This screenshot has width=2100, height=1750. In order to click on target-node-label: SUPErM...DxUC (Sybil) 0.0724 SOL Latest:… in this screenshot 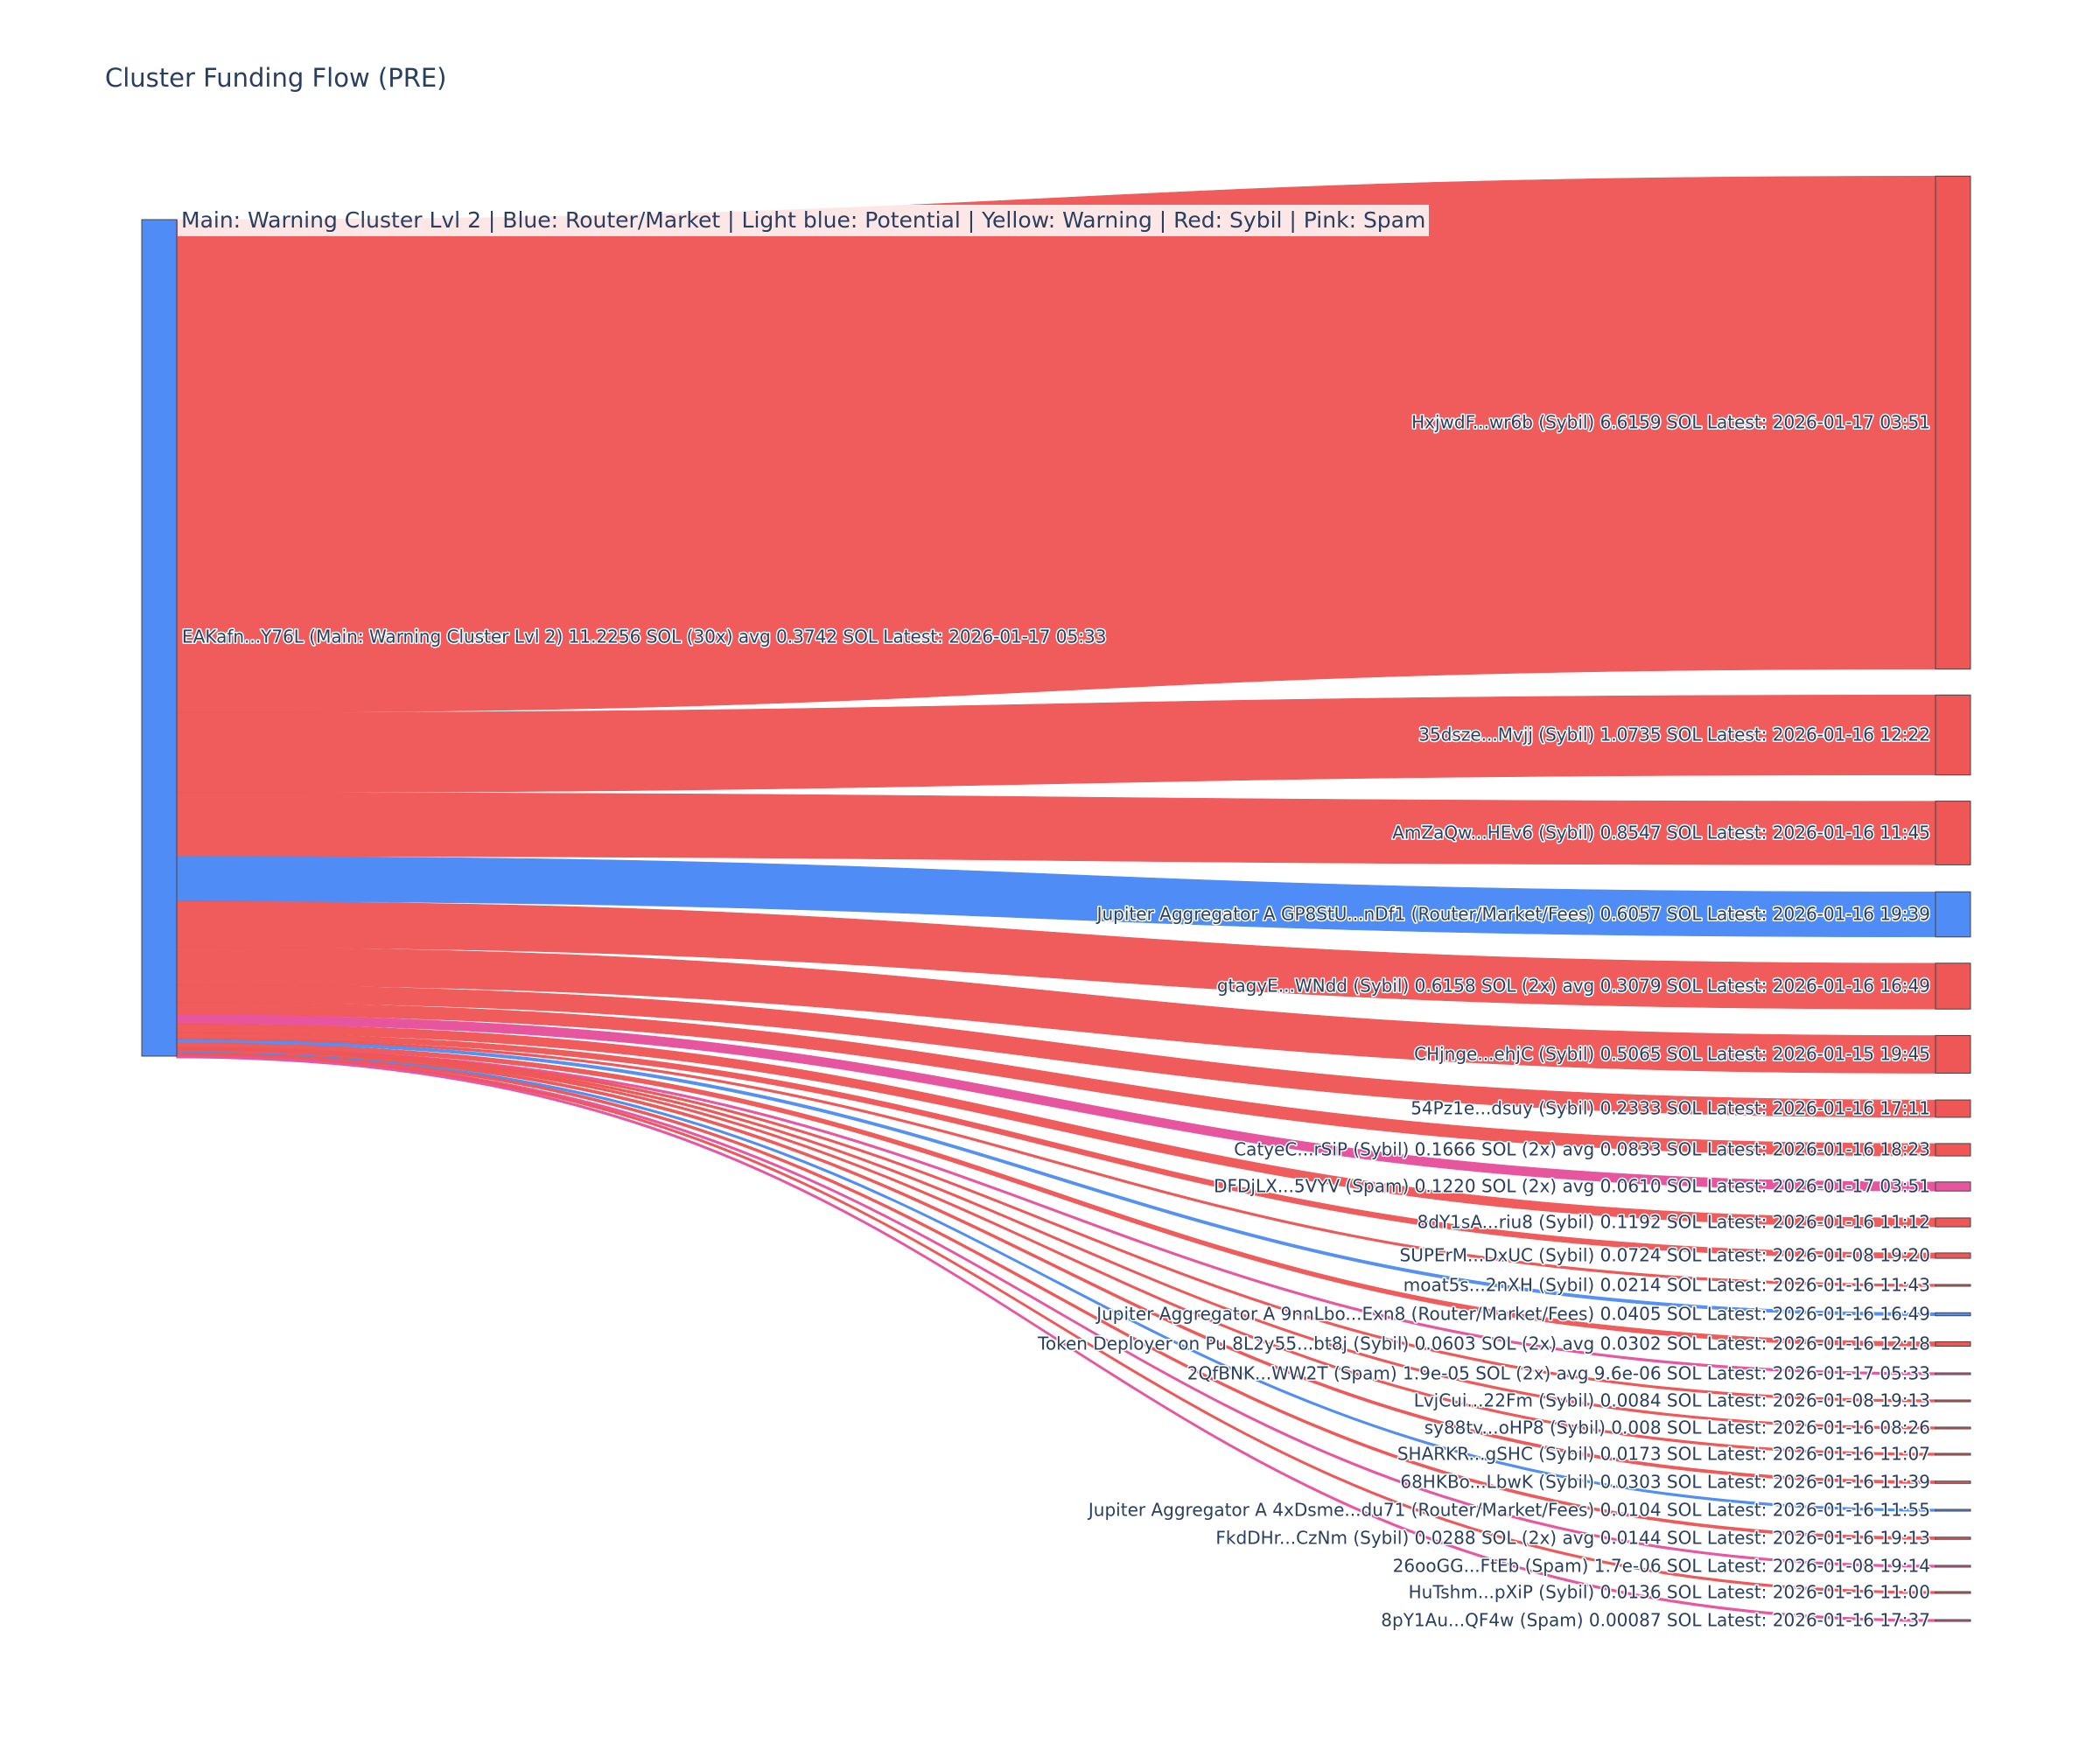, I will do `click(1665, 1255)`.